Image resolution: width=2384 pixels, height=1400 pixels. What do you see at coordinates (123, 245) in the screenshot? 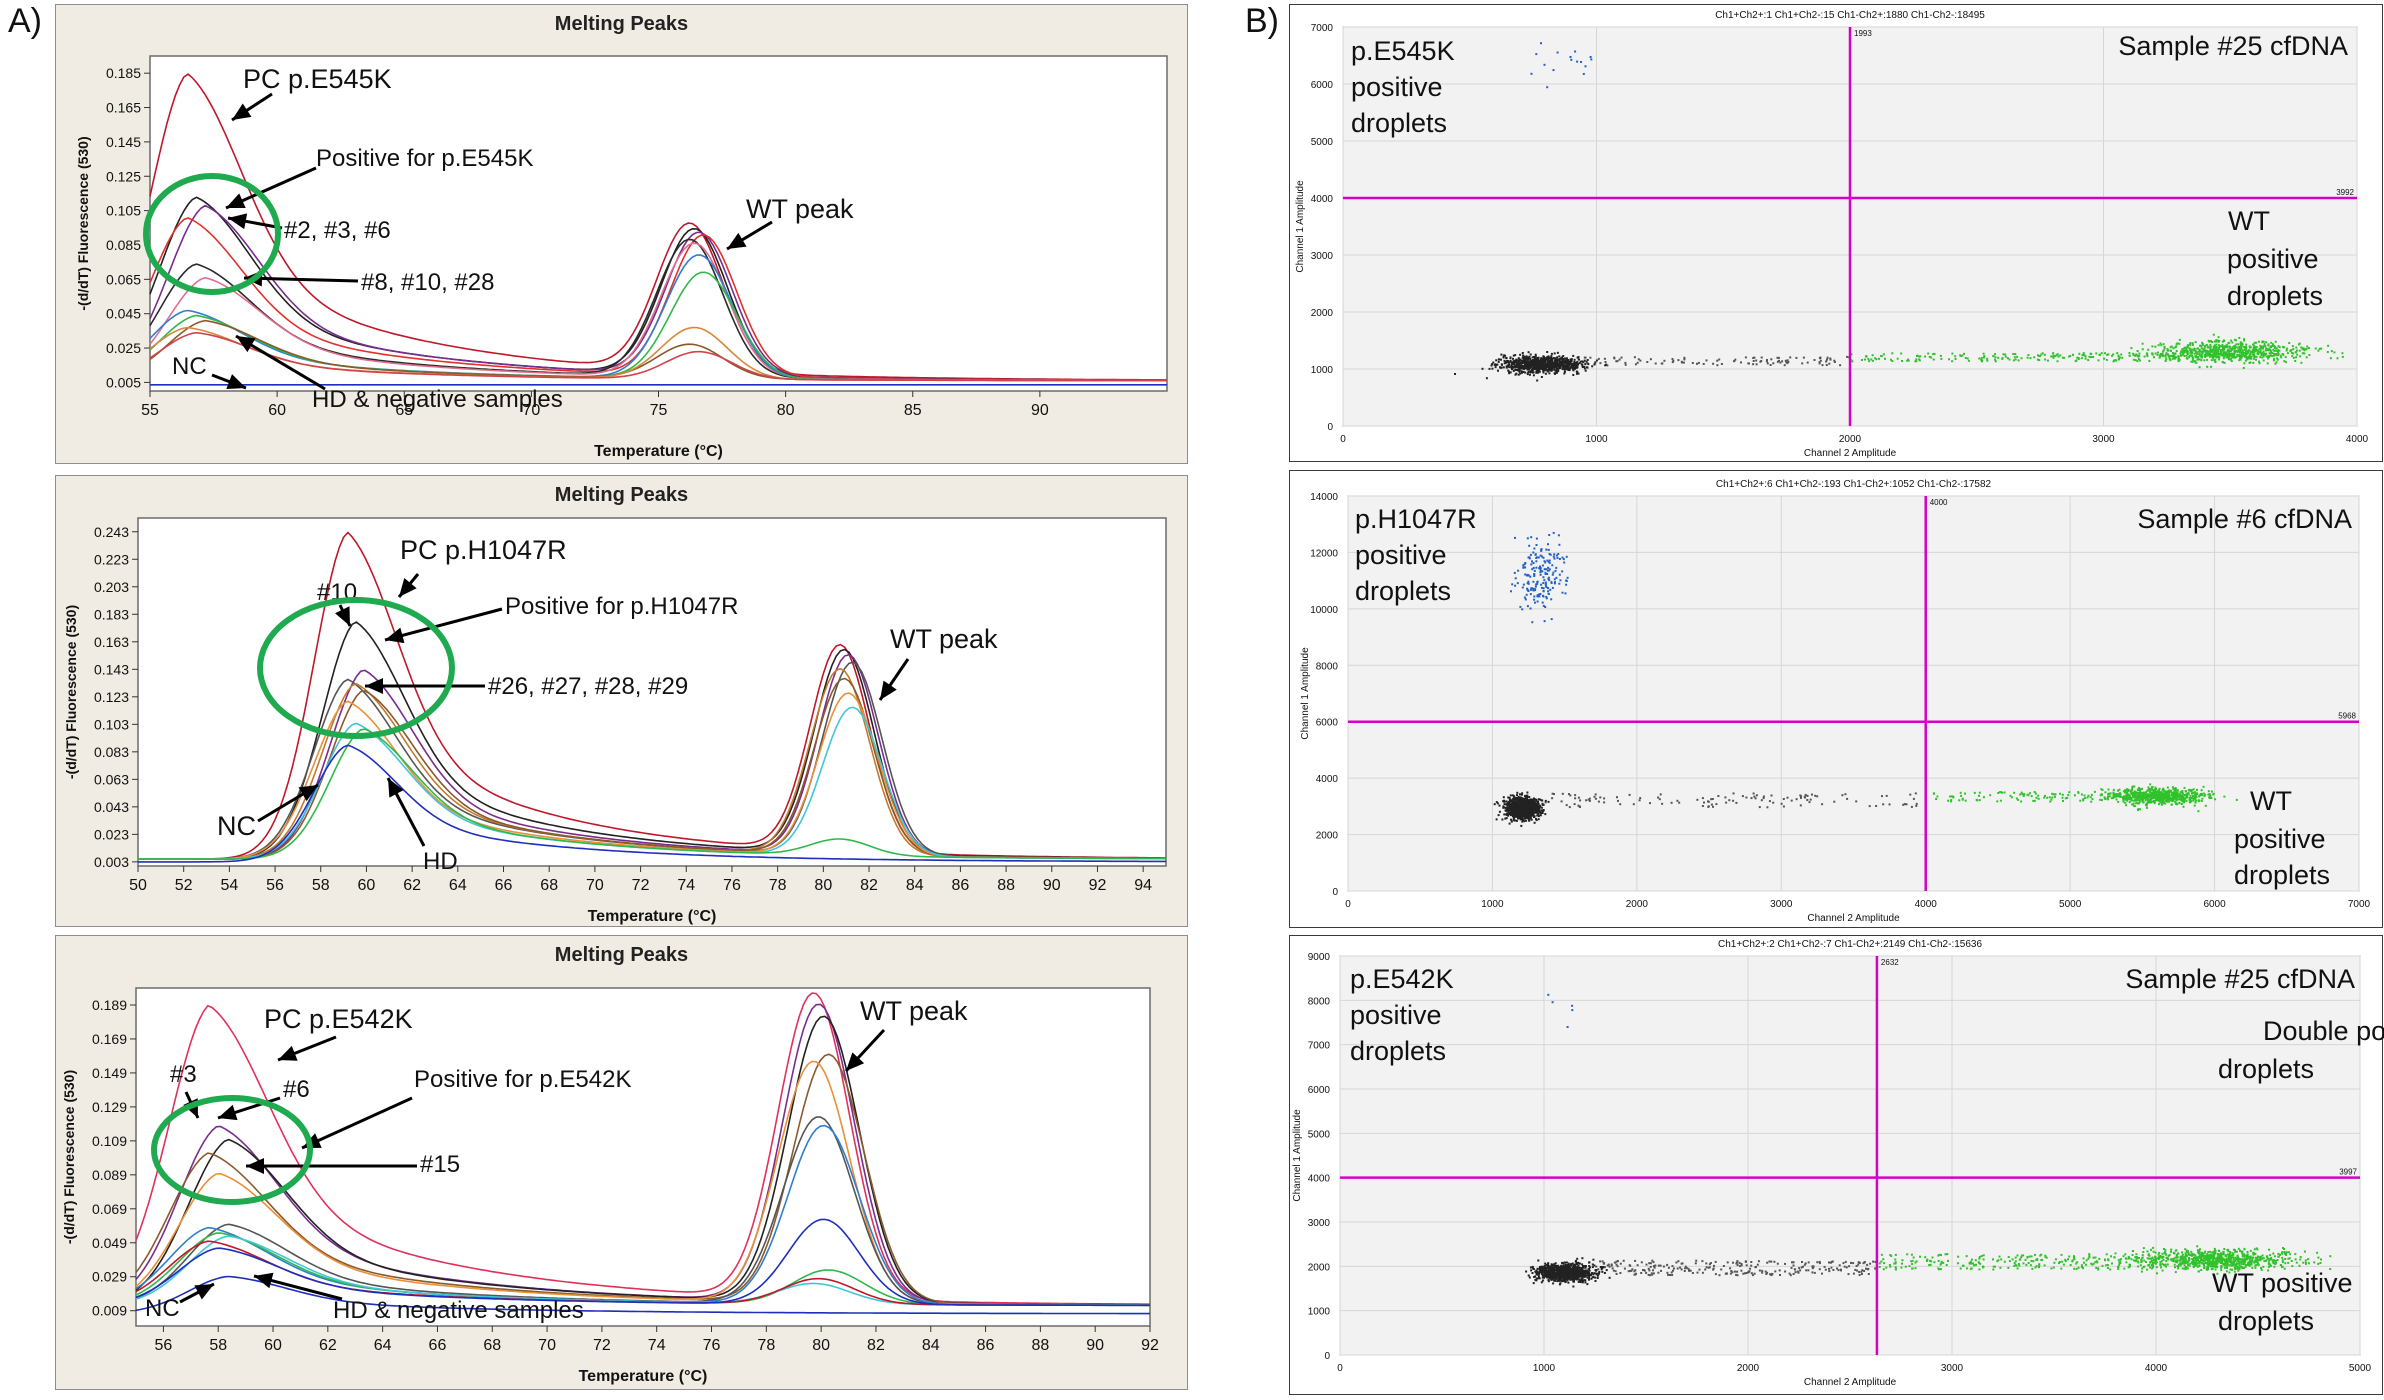
I see `y-tick-label: 0.085` at bounding box center [123, 245].